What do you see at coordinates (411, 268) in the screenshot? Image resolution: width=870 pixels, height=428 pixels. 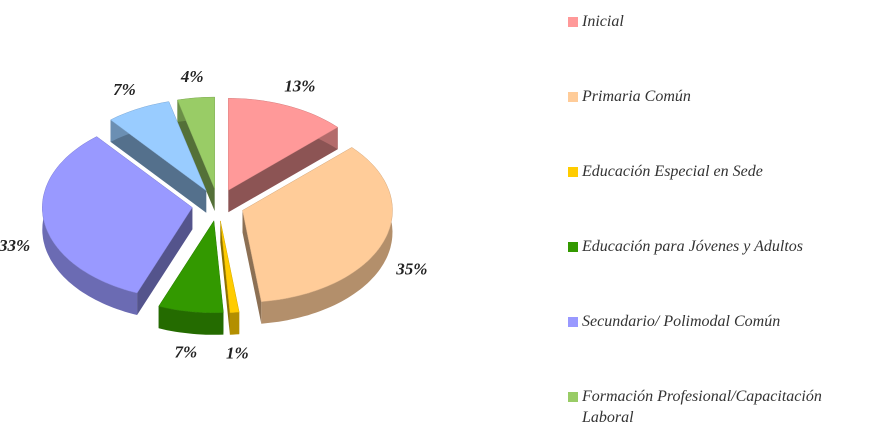 I see `data-label: 35%` at bounding box center [411, 268].